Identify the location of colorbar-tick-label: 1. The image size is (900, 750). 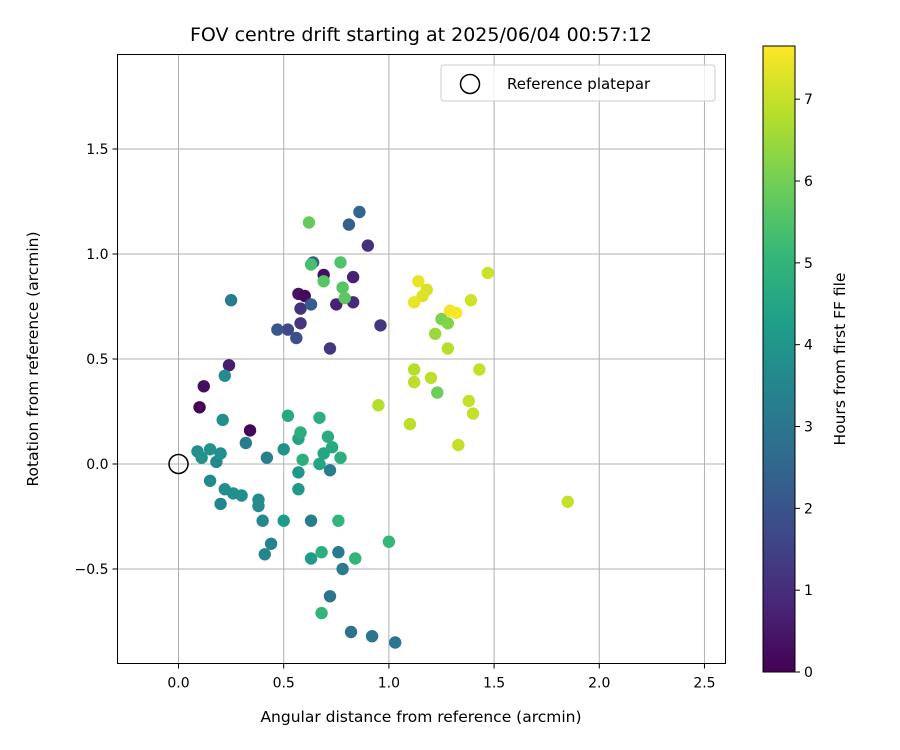
(808, 591).